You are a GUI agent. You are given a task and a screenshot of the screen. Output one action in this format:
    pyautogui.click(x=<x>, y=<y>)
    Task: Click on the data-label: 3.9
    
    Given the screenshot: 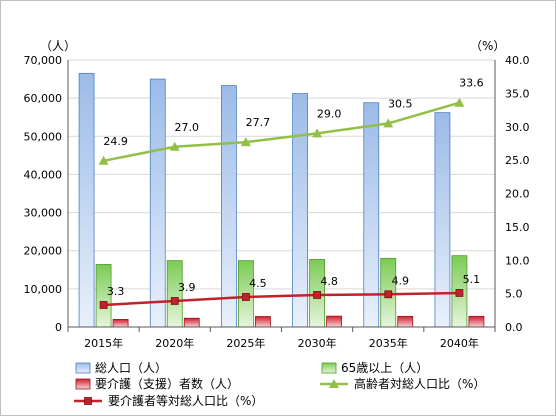 What is the action you would take?
    pyautogui.click(x=187, y=287)
    